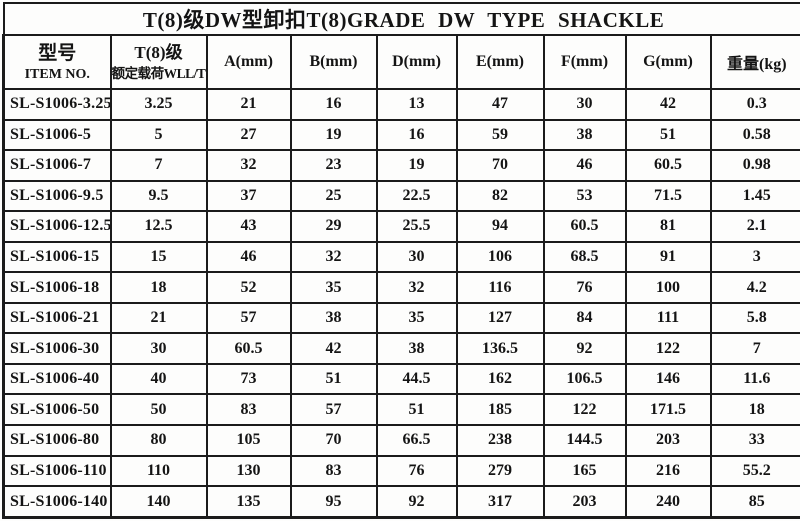  I want to click on value-cell: 3, so click(754, 257).